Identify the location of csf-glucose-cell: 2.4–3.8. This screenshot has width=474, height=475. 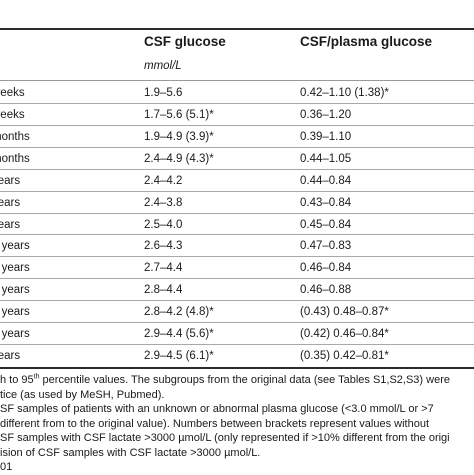
(163, 202).